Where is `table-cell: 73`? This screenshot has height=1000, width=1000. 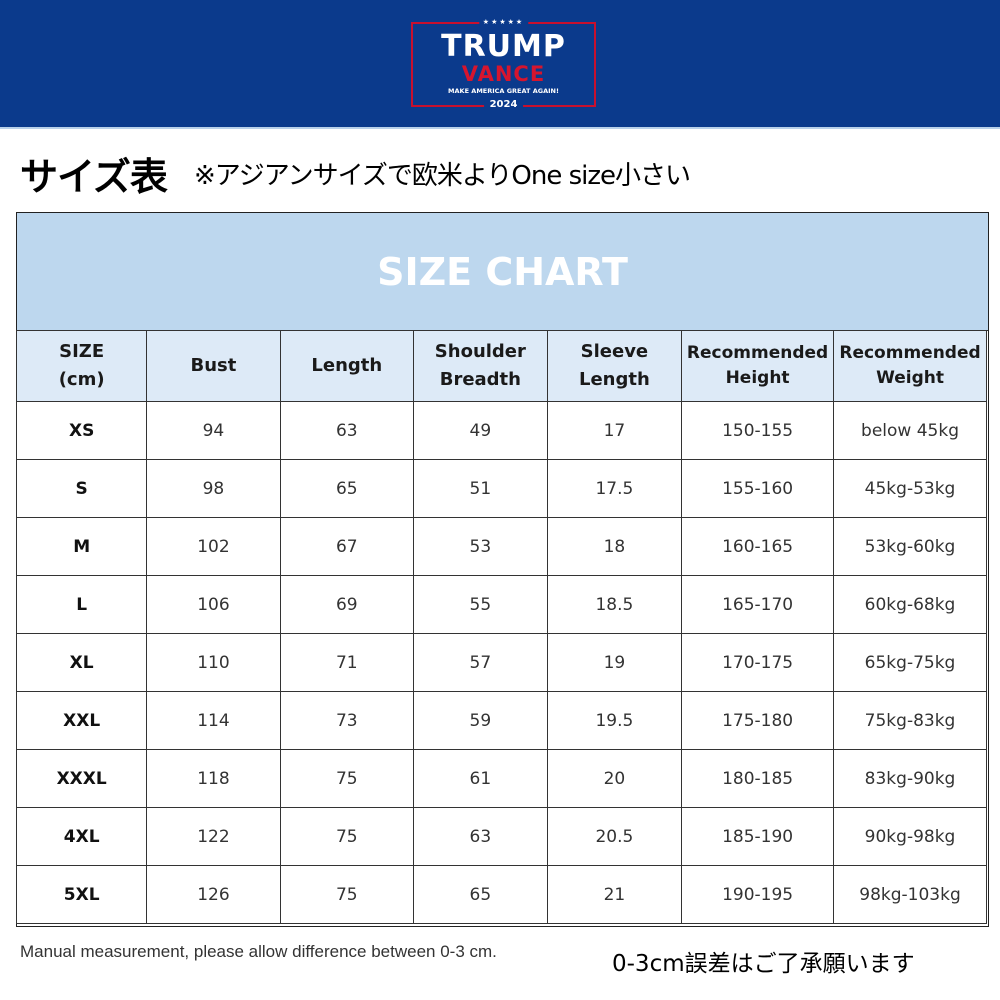 table-cell: 73 is located at coordinates (347, 720).